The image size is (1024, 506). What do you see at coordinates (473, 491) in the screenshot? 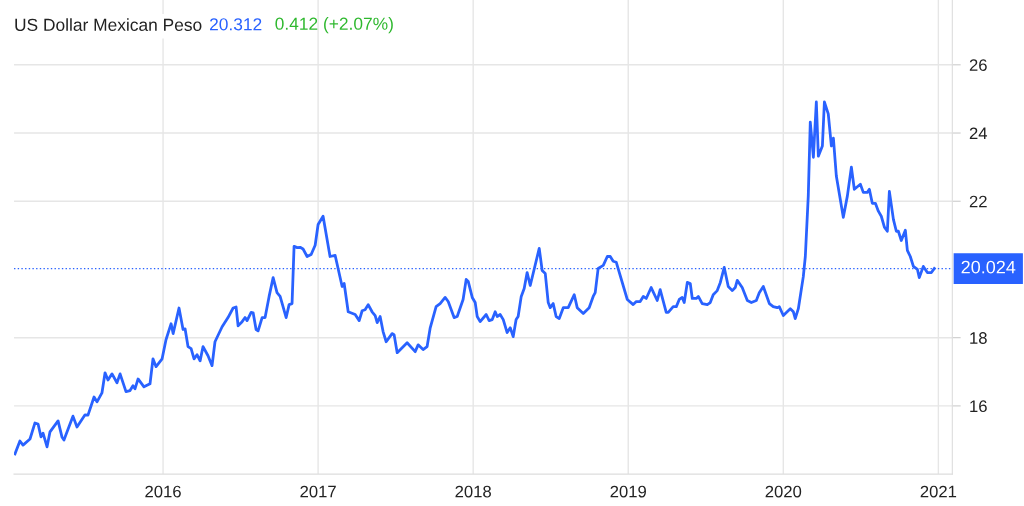
I see `x-tick-label: 2018` at bounding box center [473, 491].